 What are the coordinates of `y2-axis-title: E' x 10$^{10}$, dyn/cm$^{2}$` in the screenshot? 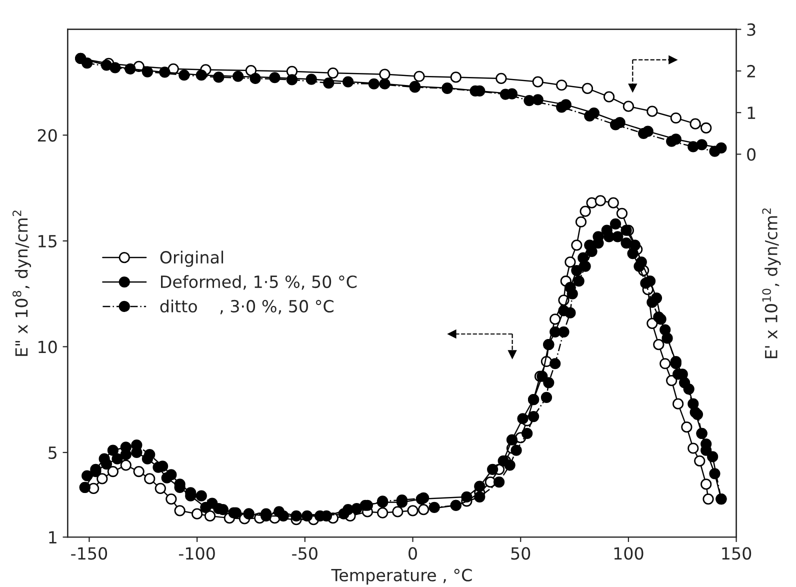 It's located at (771, 283).